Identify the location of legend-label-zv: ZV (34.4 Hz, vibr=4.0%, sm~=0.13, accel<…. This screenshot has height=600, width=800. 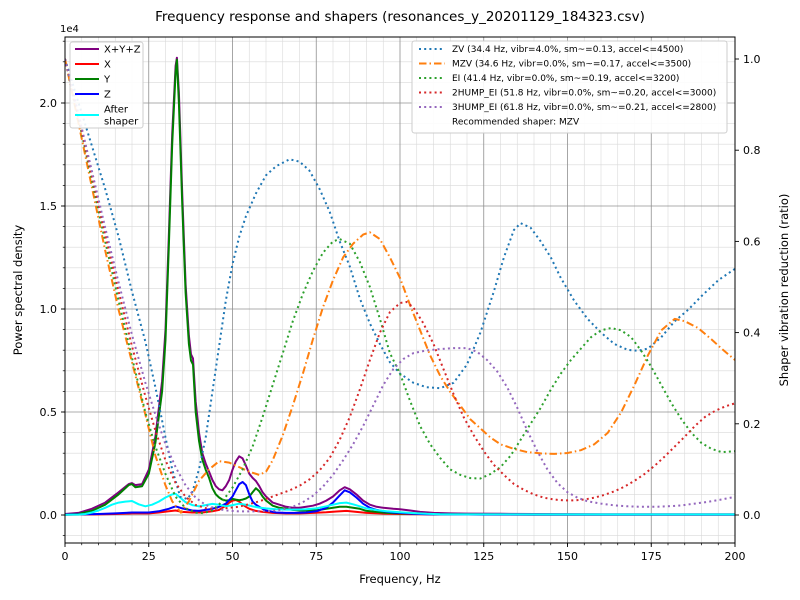
(567, 50).